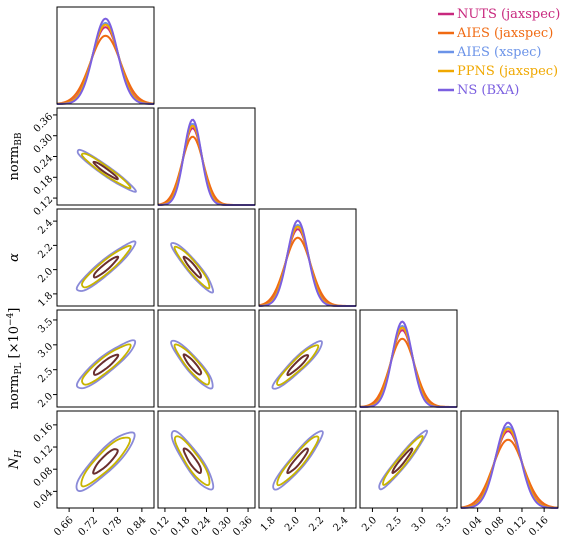 This screenshot has height=540, width=571. Describe the element at coordinates (44, 144) in the screenshot. I see `y-tick-label: 0.30` at that location.